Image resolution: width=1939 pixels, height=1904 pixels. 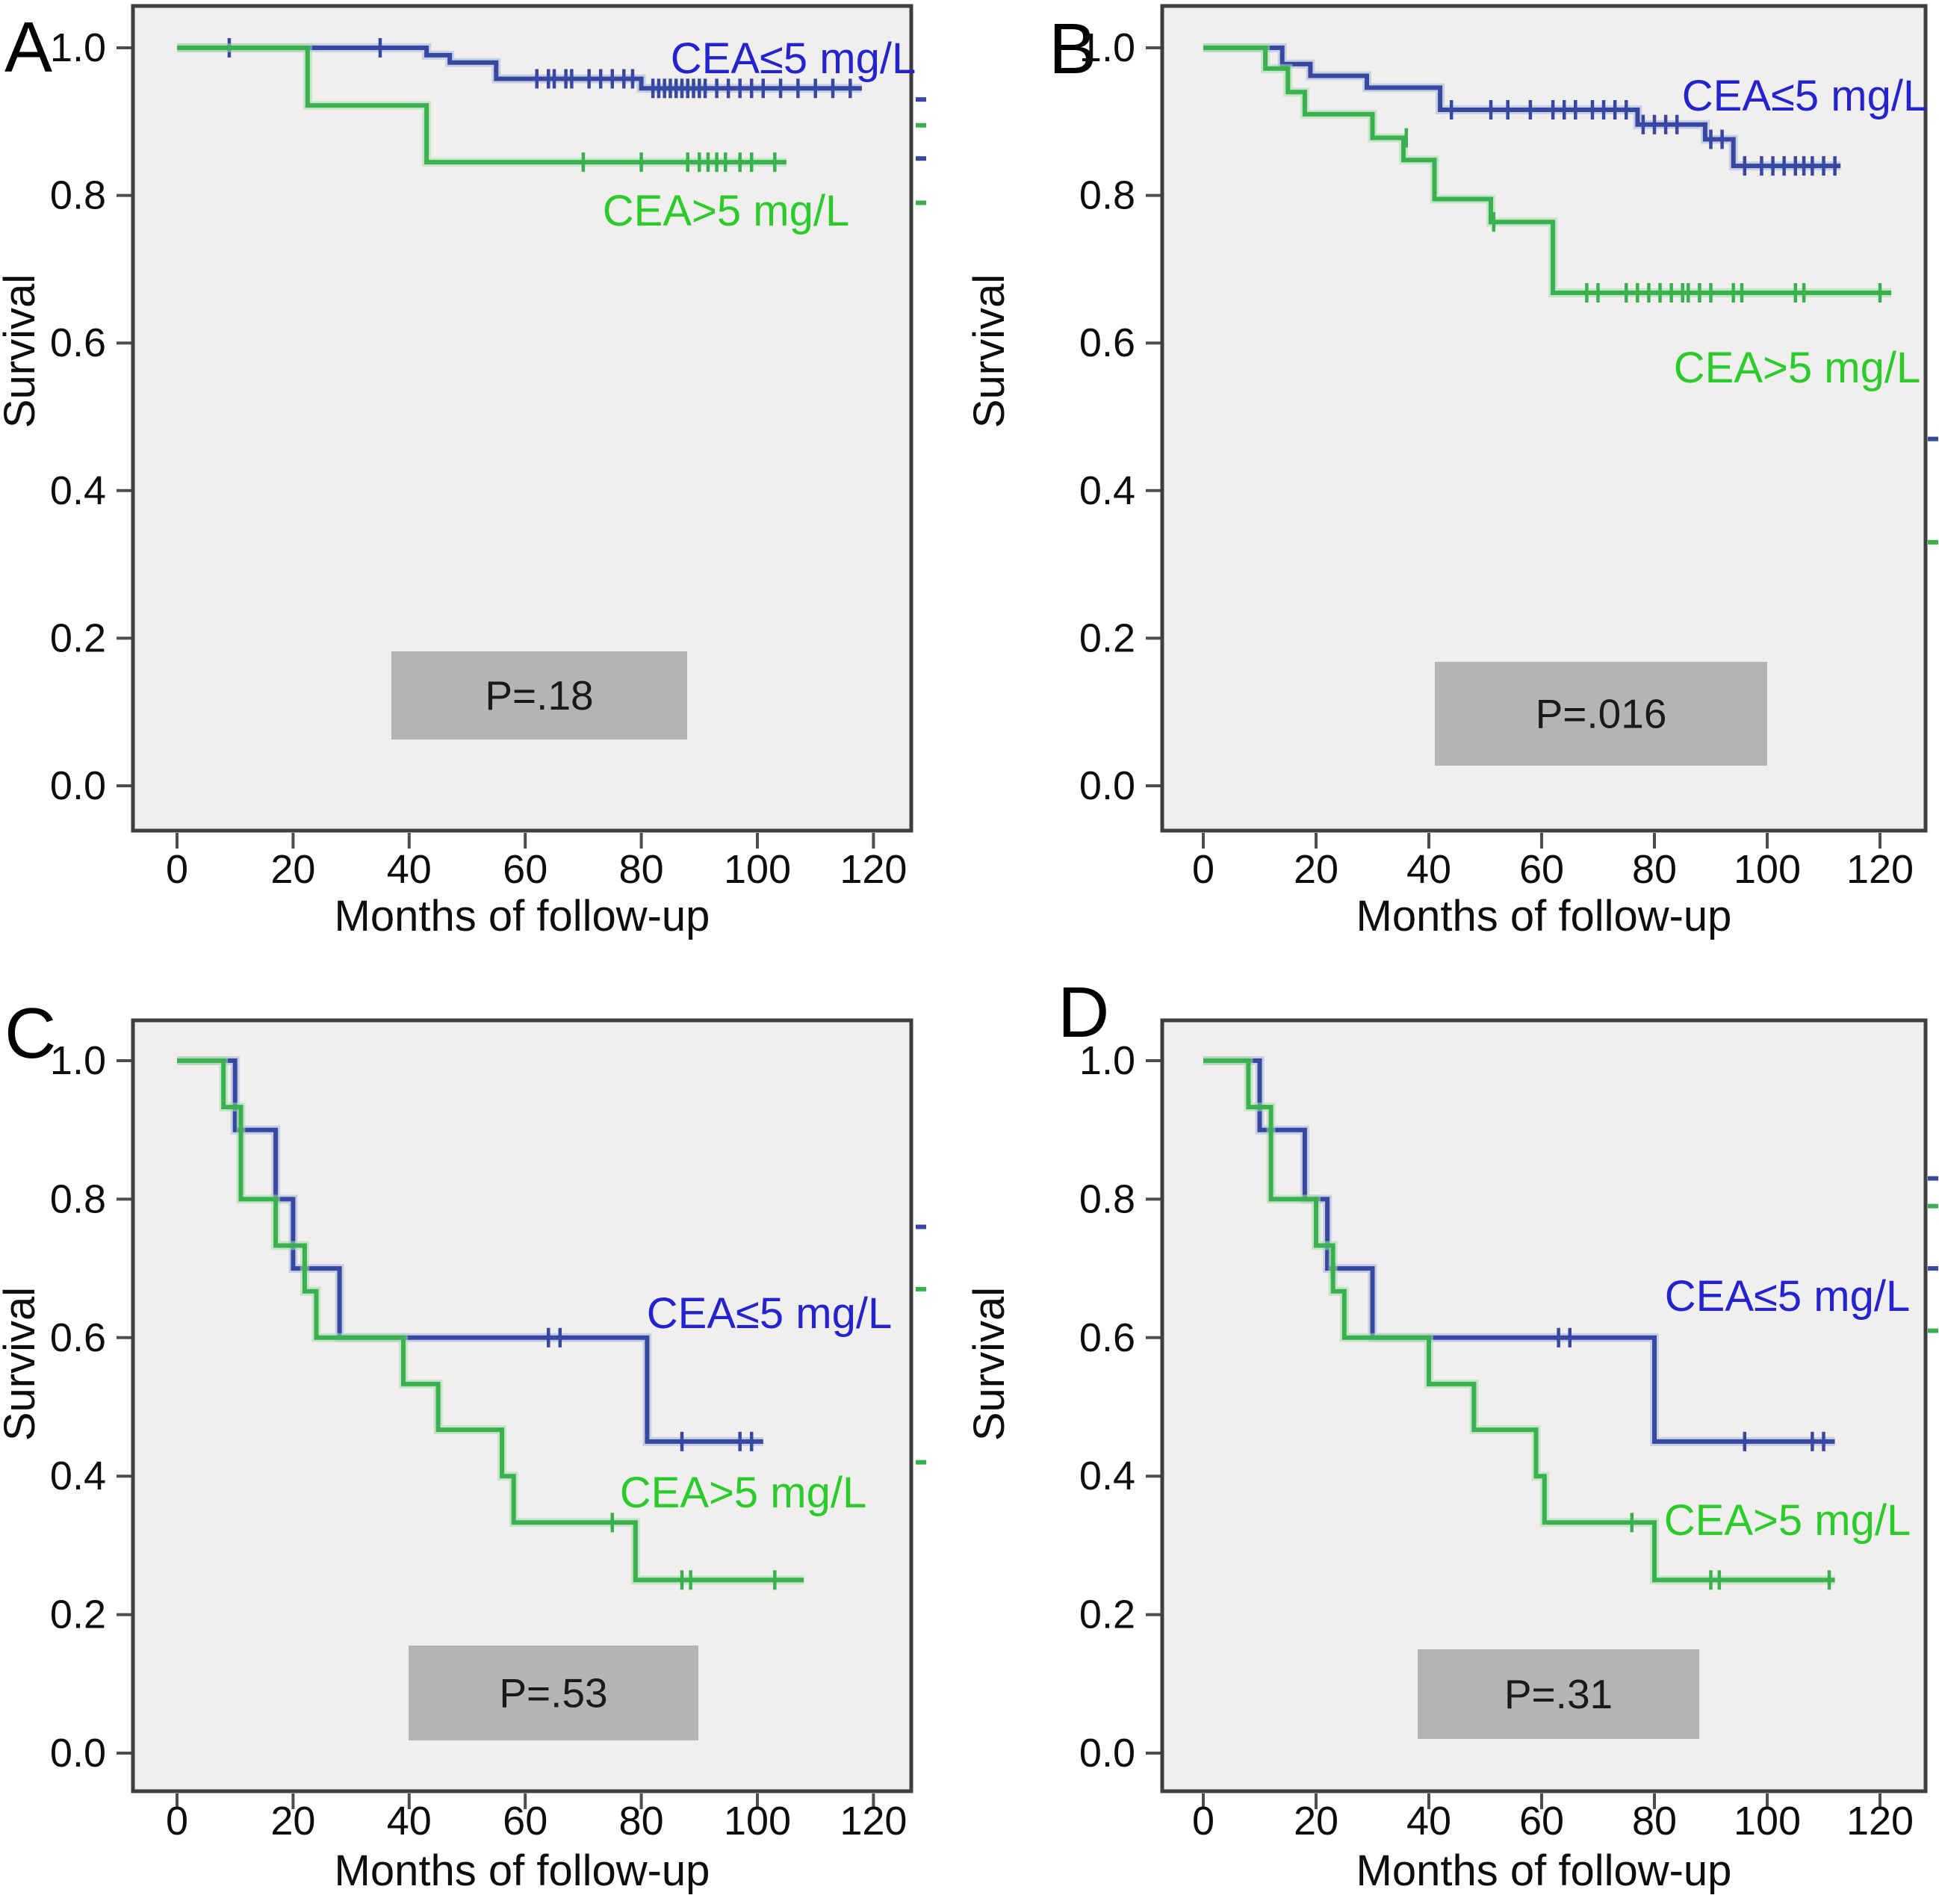 I want to click on p-value-text: P=.31, so click(x=1558, y=1694).